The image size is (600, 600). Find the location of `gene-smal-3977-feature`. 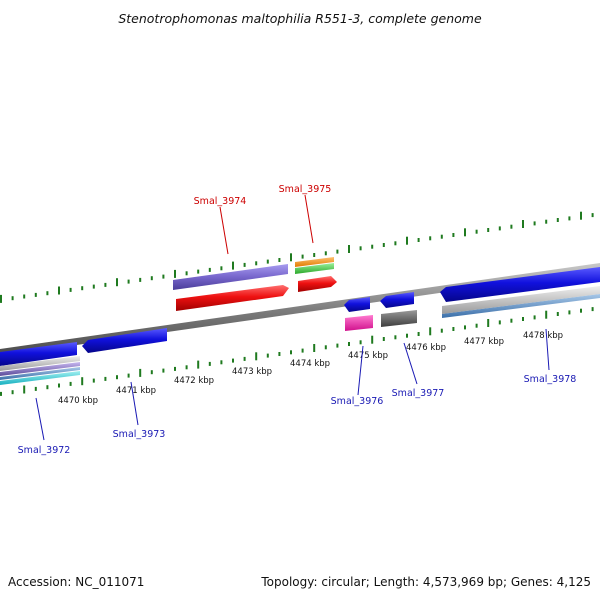

gene-smal-3977-feature is located at coordinates (399, 318).